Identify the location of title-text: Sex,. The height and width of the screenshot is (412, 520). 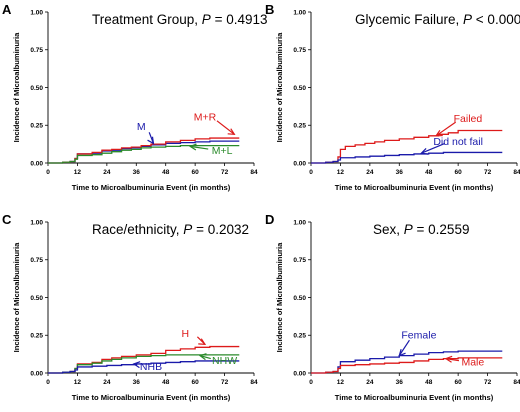
(388, 229).